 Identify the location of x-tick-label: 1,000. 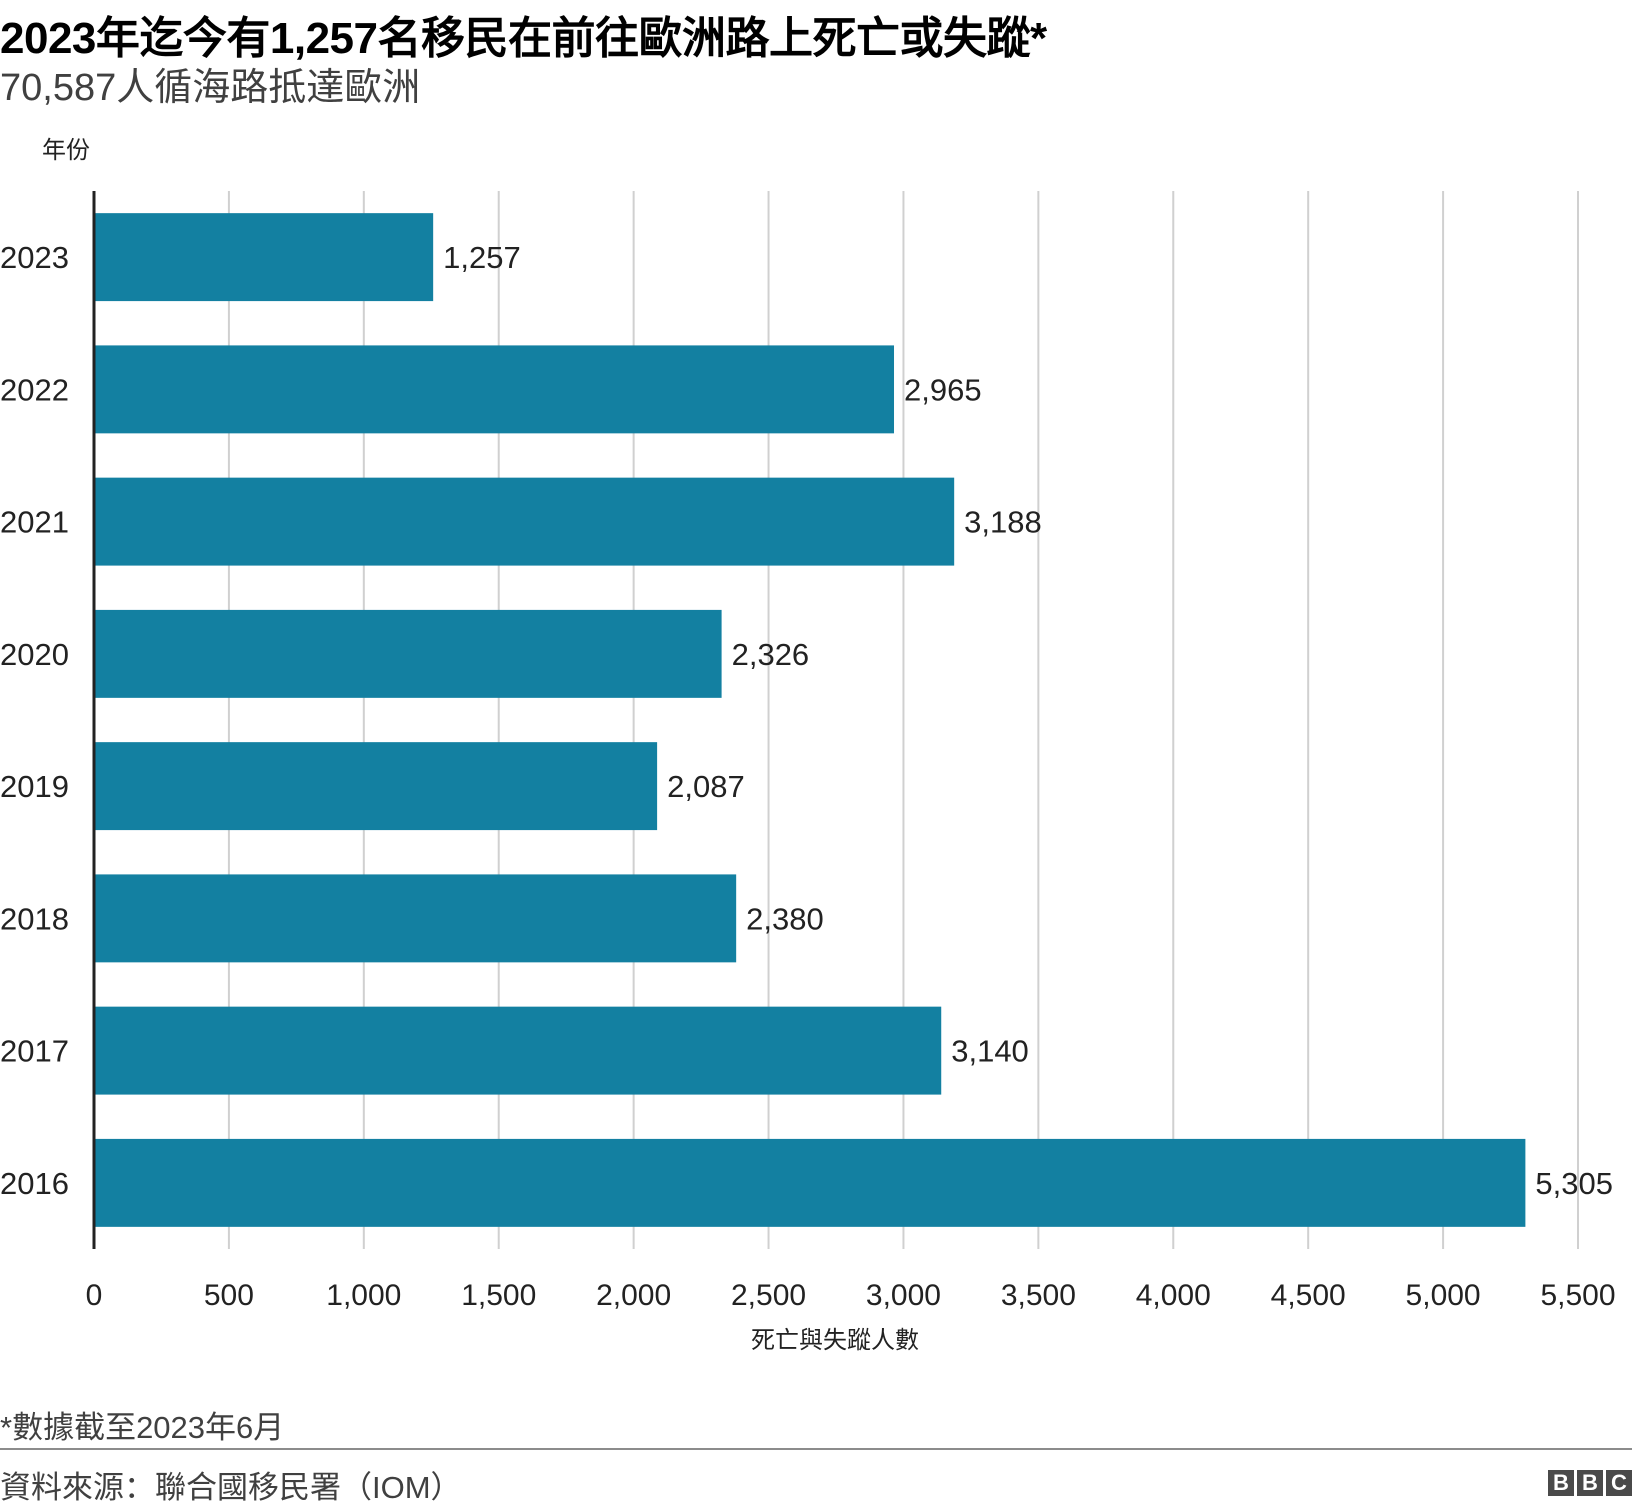
(363, 1295).